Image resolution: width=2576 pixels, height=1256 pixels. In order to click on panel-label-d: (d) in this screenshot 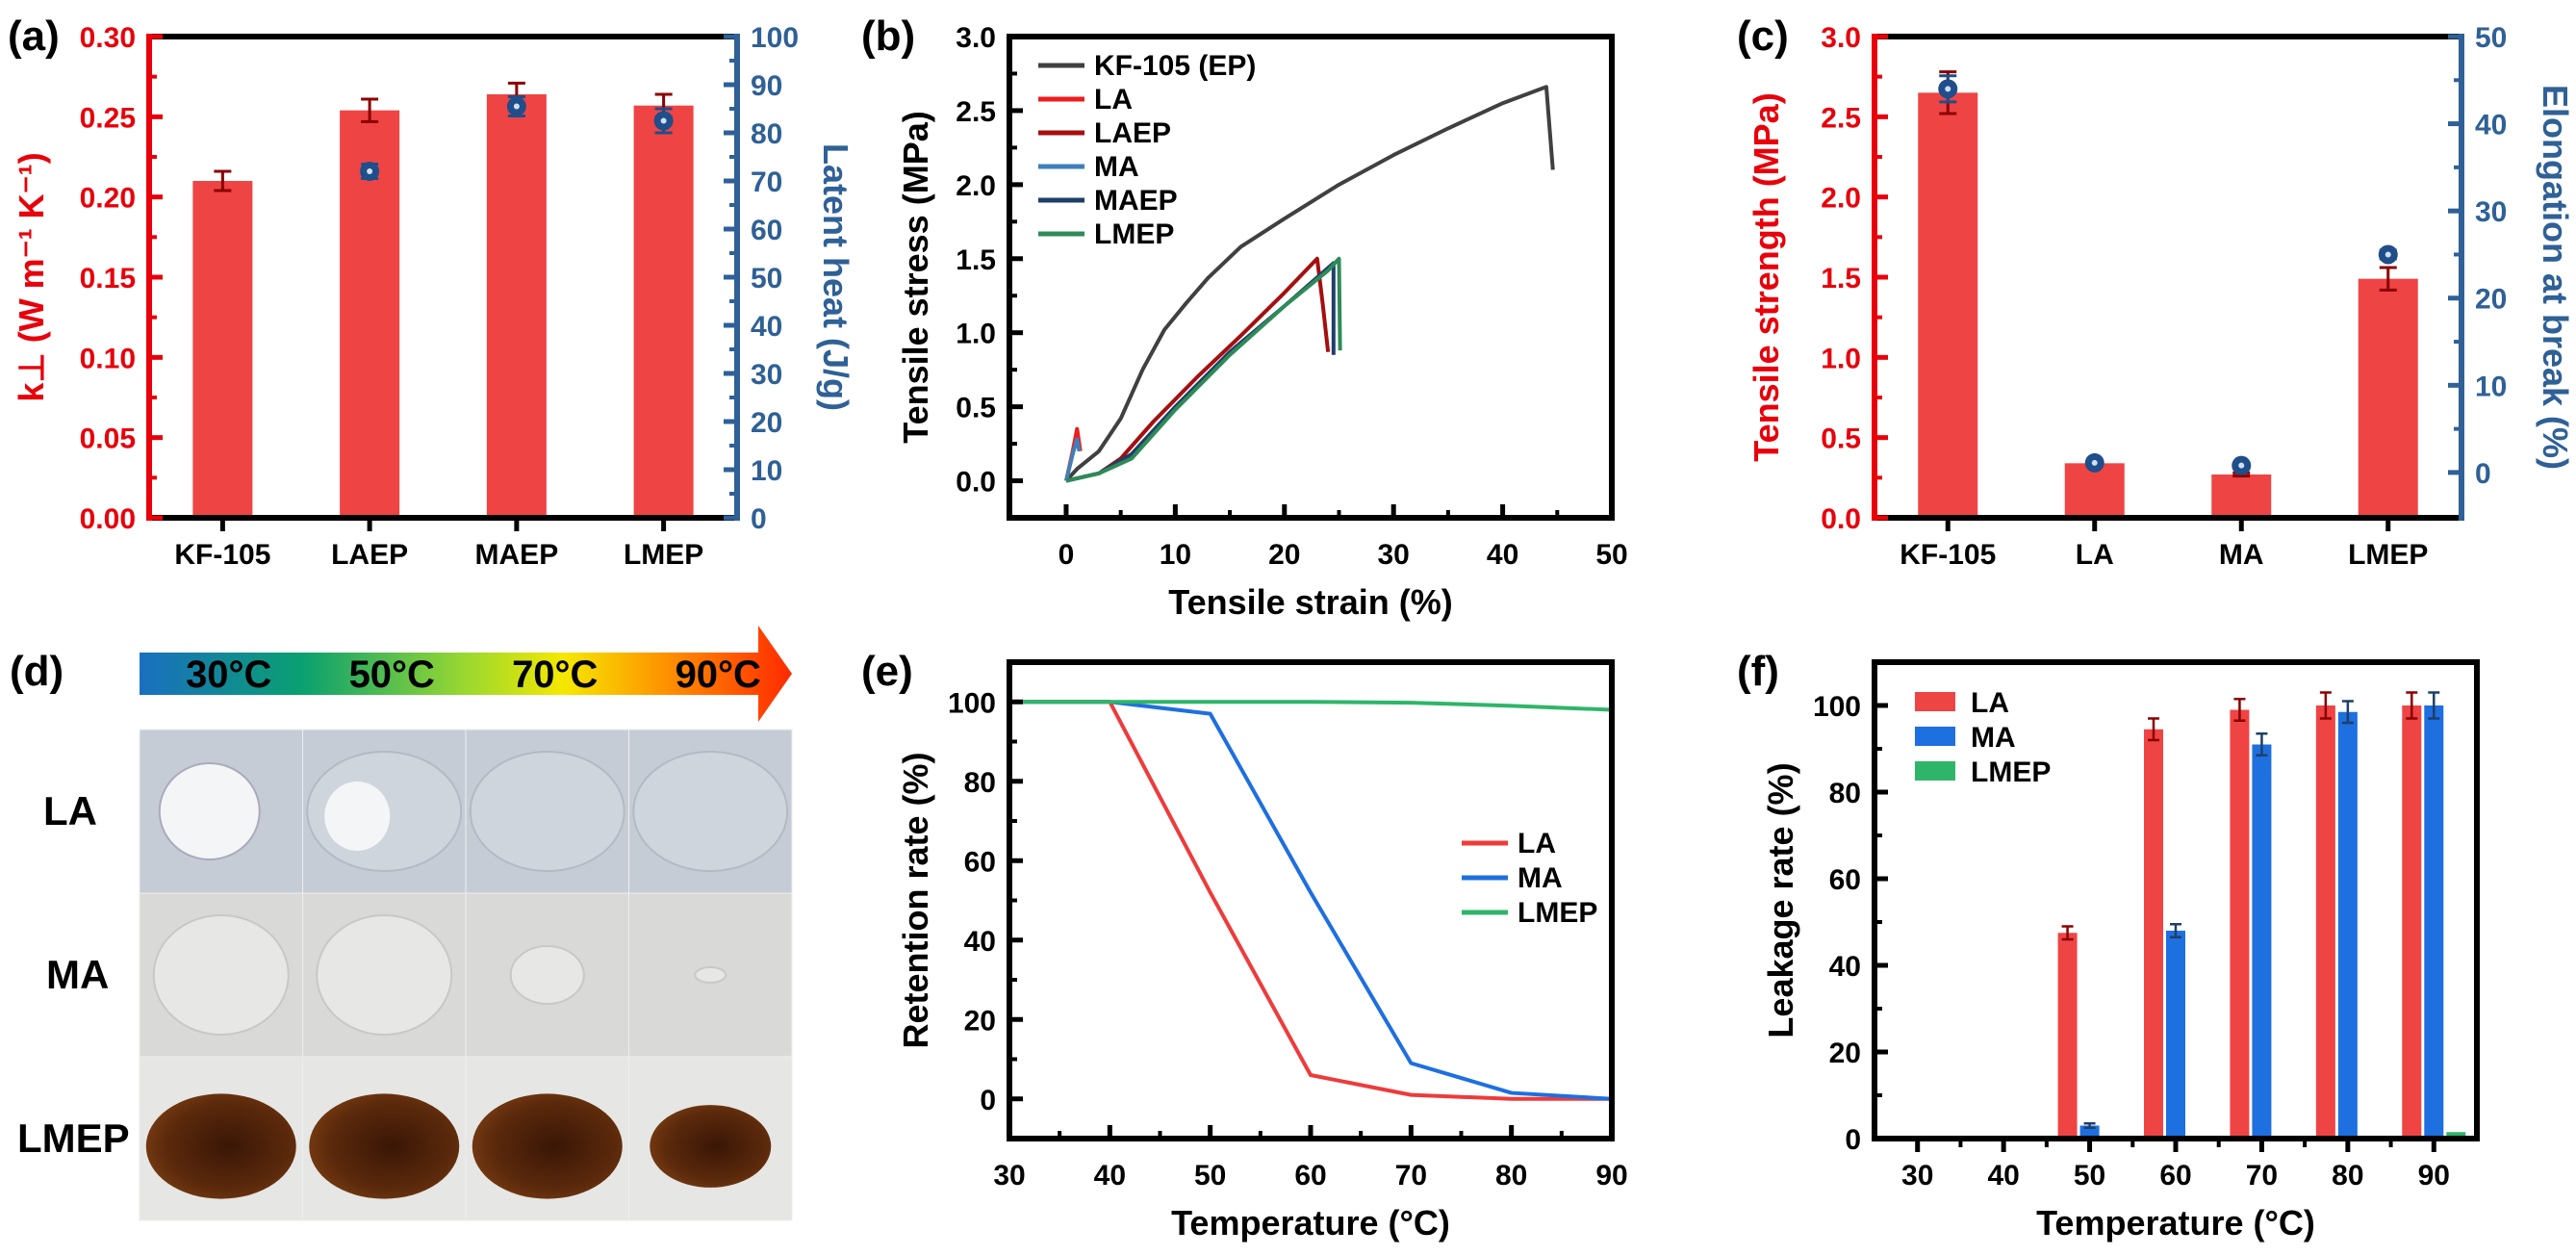, I will do `click(37, 671)`.